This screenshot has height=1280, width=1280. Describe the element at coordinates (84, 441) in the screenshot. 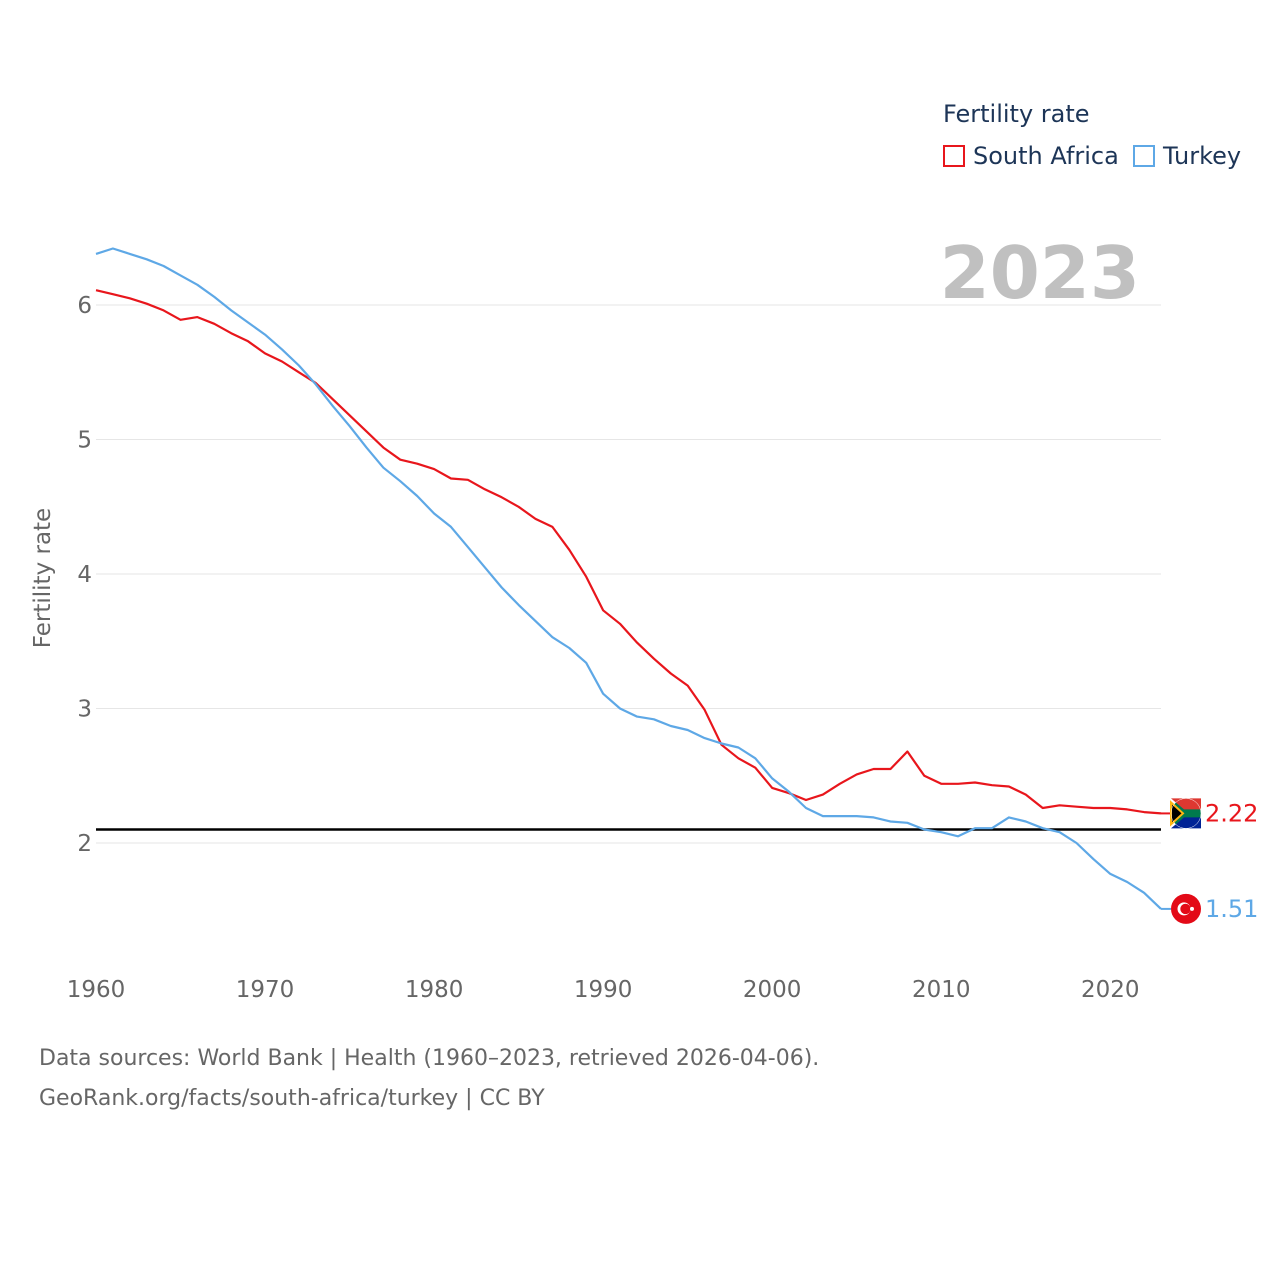

I see `y-tick-label-5: 5` at that location.